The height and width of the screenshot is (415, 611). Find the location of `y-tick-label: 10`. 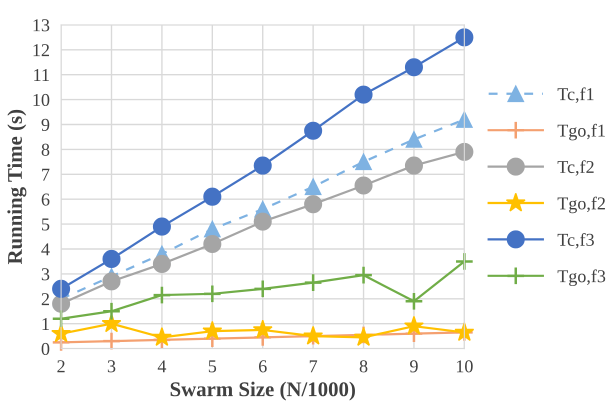

y-tick-label: 10 is located at coordinates (42, 100).